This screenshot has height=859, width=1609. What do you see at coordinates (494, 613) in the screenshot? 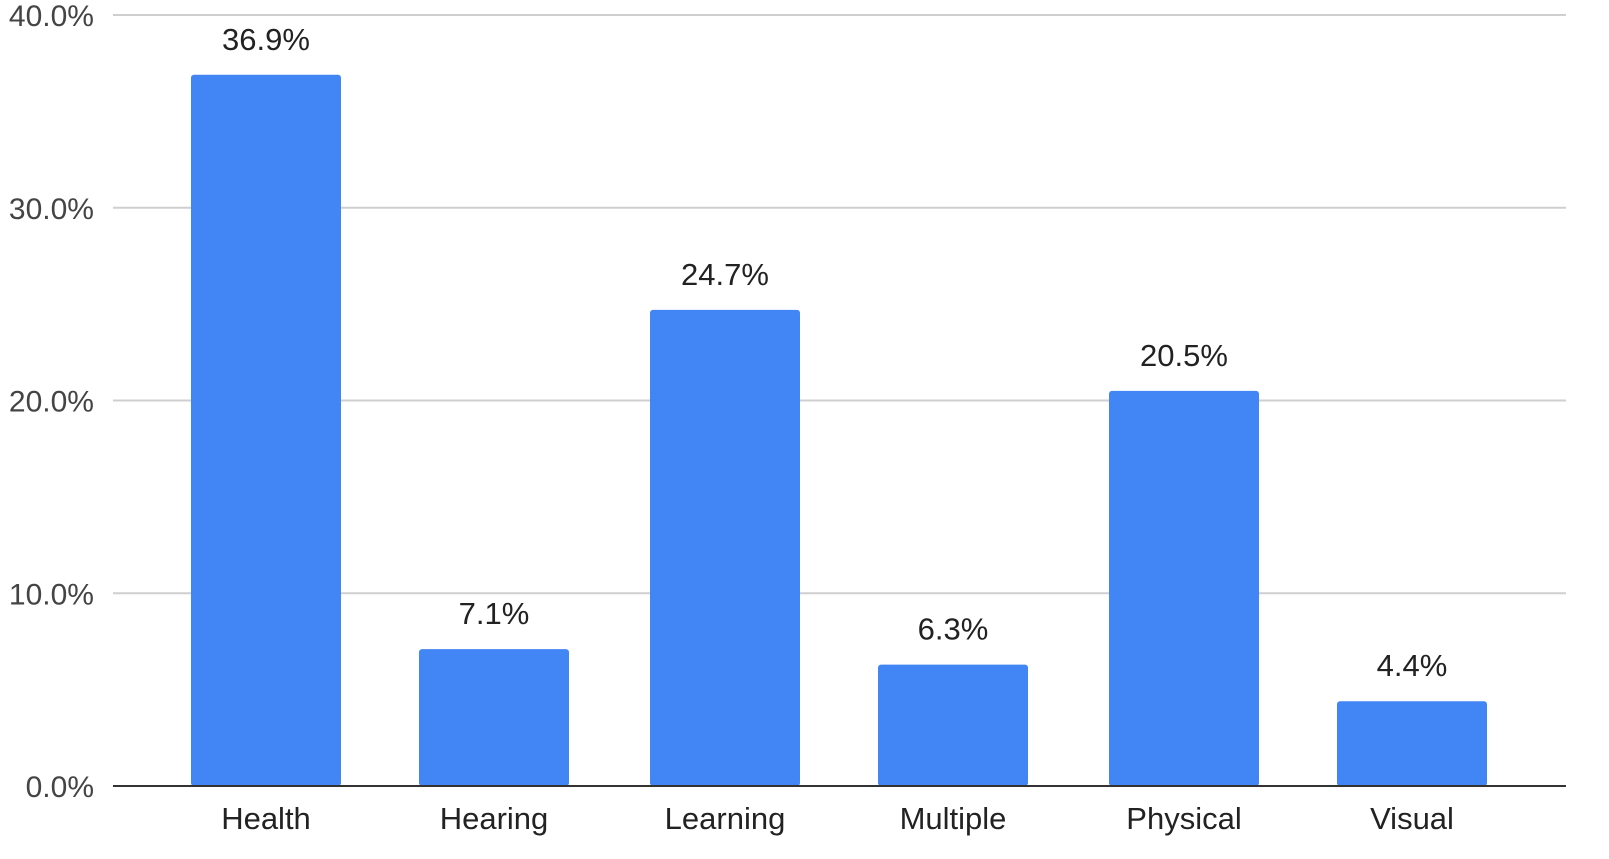
I see `data-label-hearing: 7.1%` at bounding box center [494, 613].